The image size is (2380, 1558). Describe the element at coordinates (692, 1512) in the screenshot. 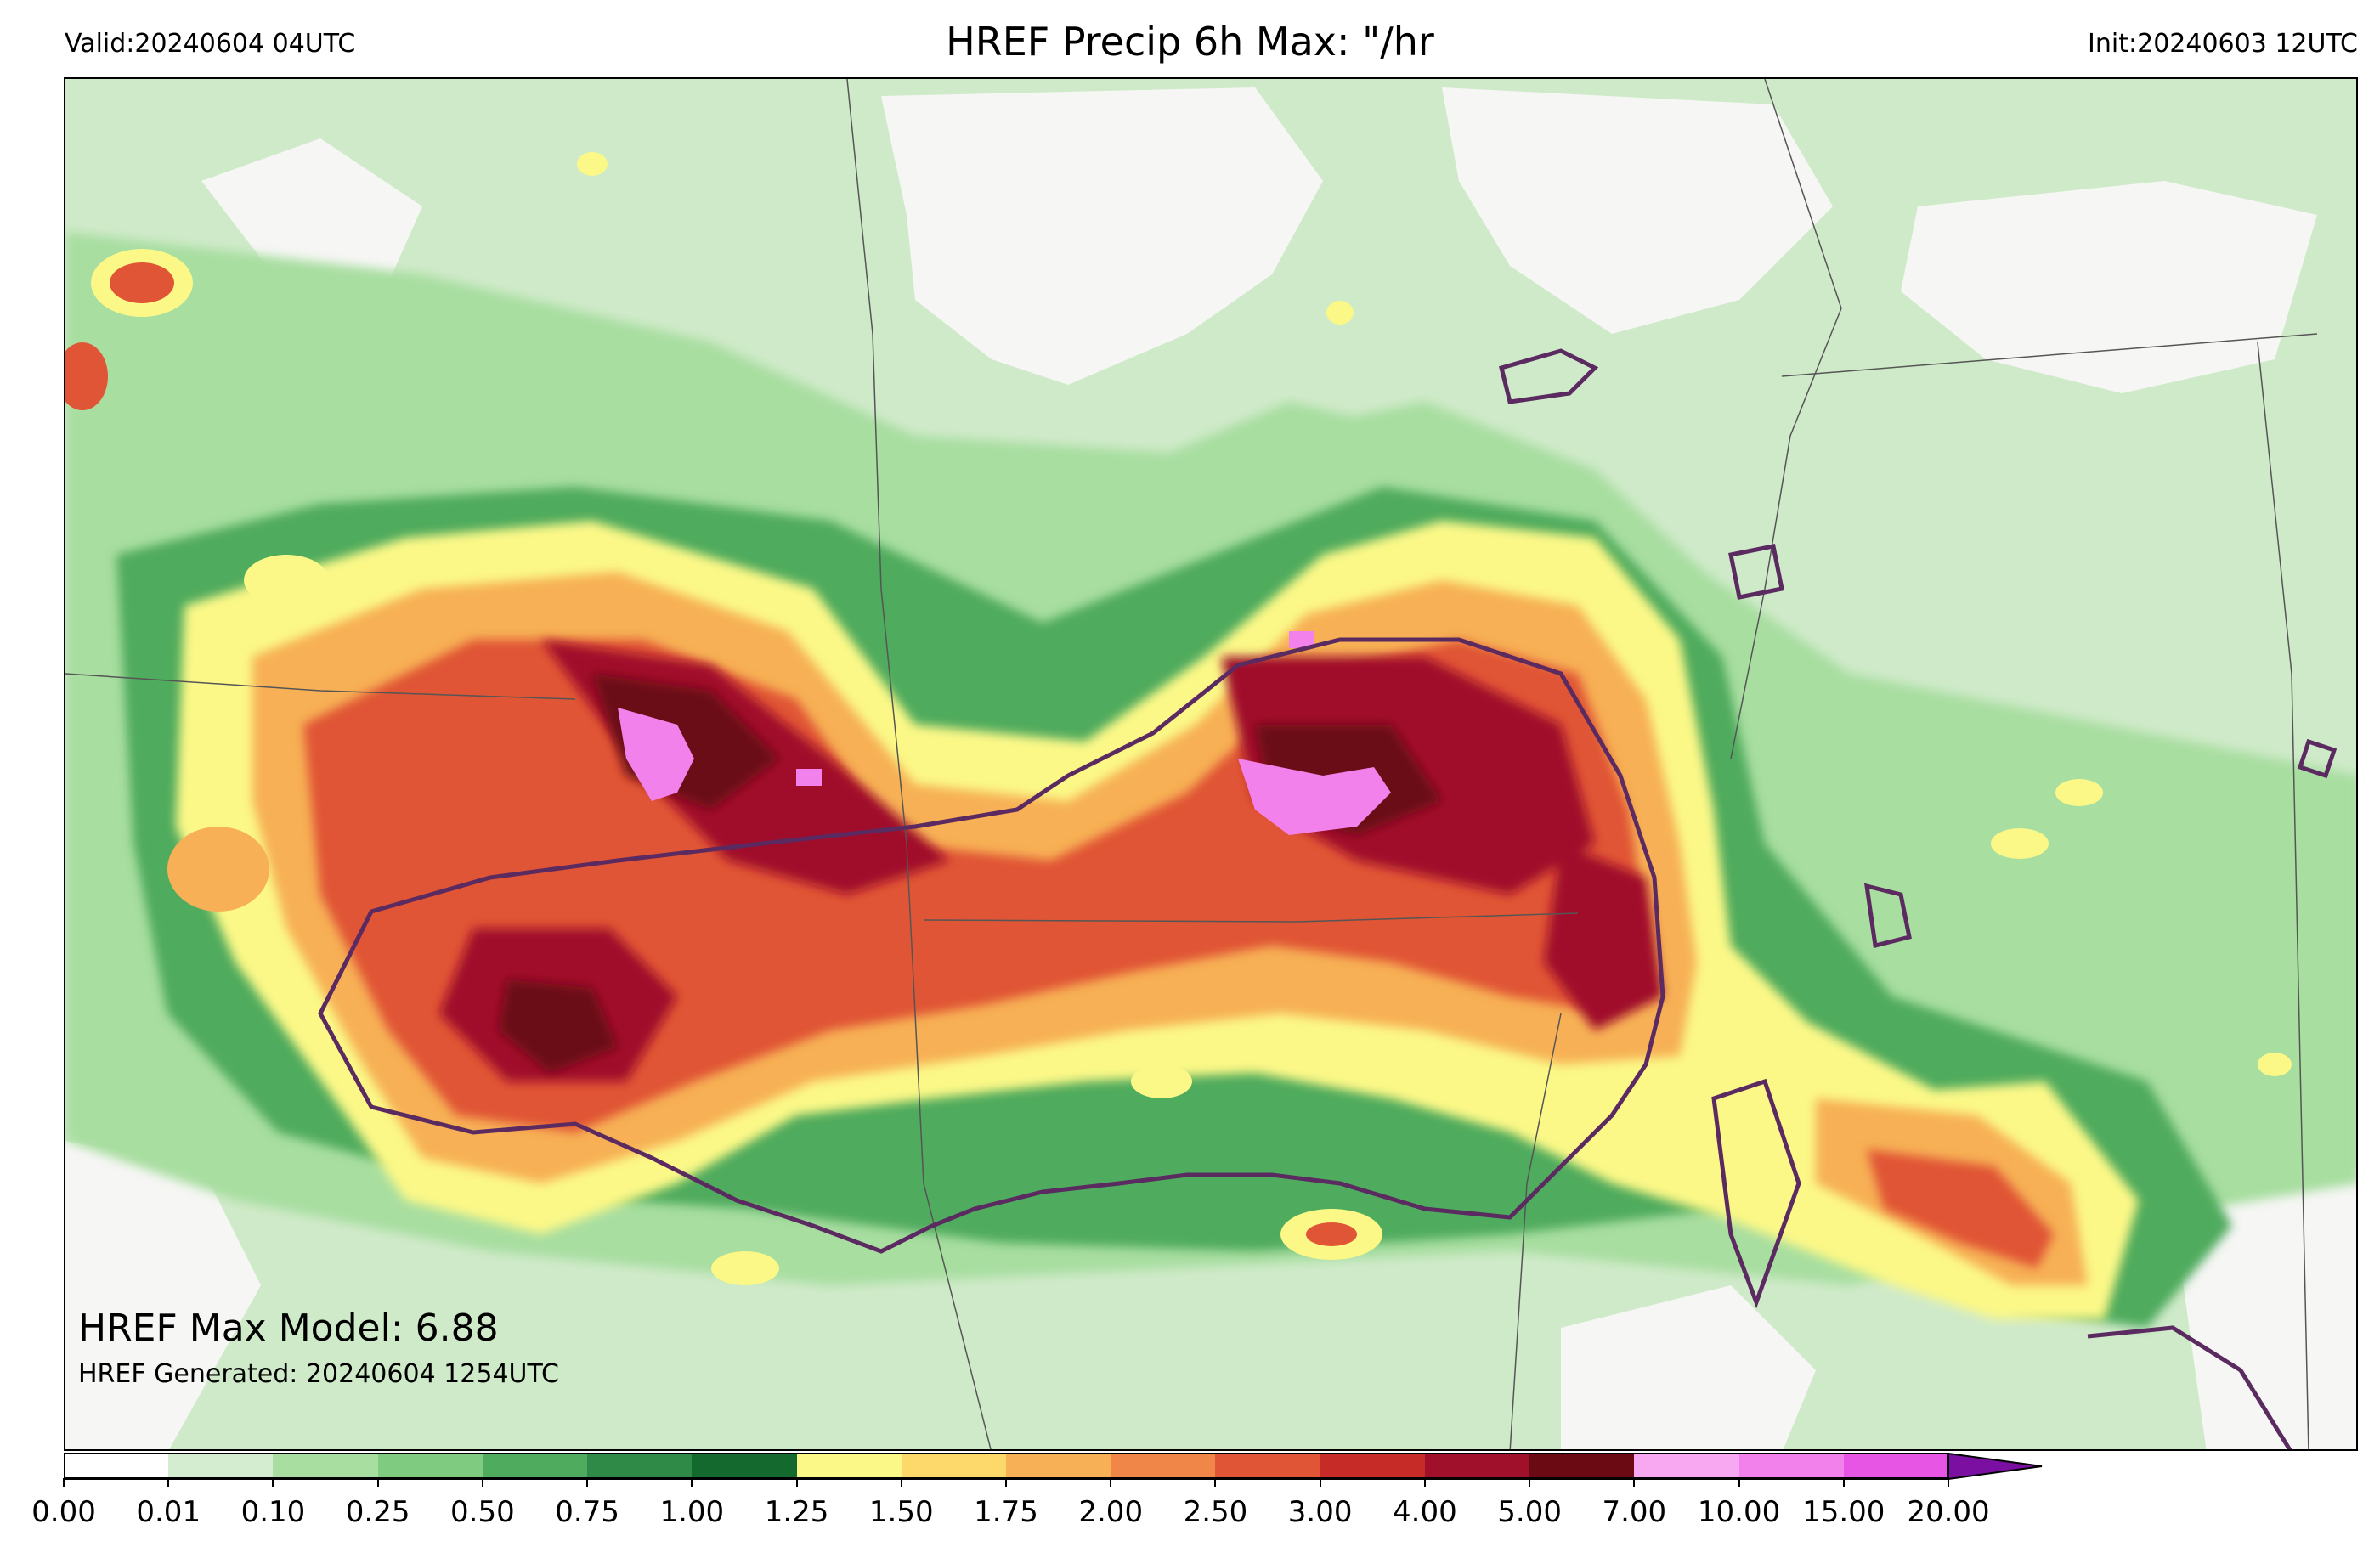

I see `colorbar-tick-label: 1.00` at that location.